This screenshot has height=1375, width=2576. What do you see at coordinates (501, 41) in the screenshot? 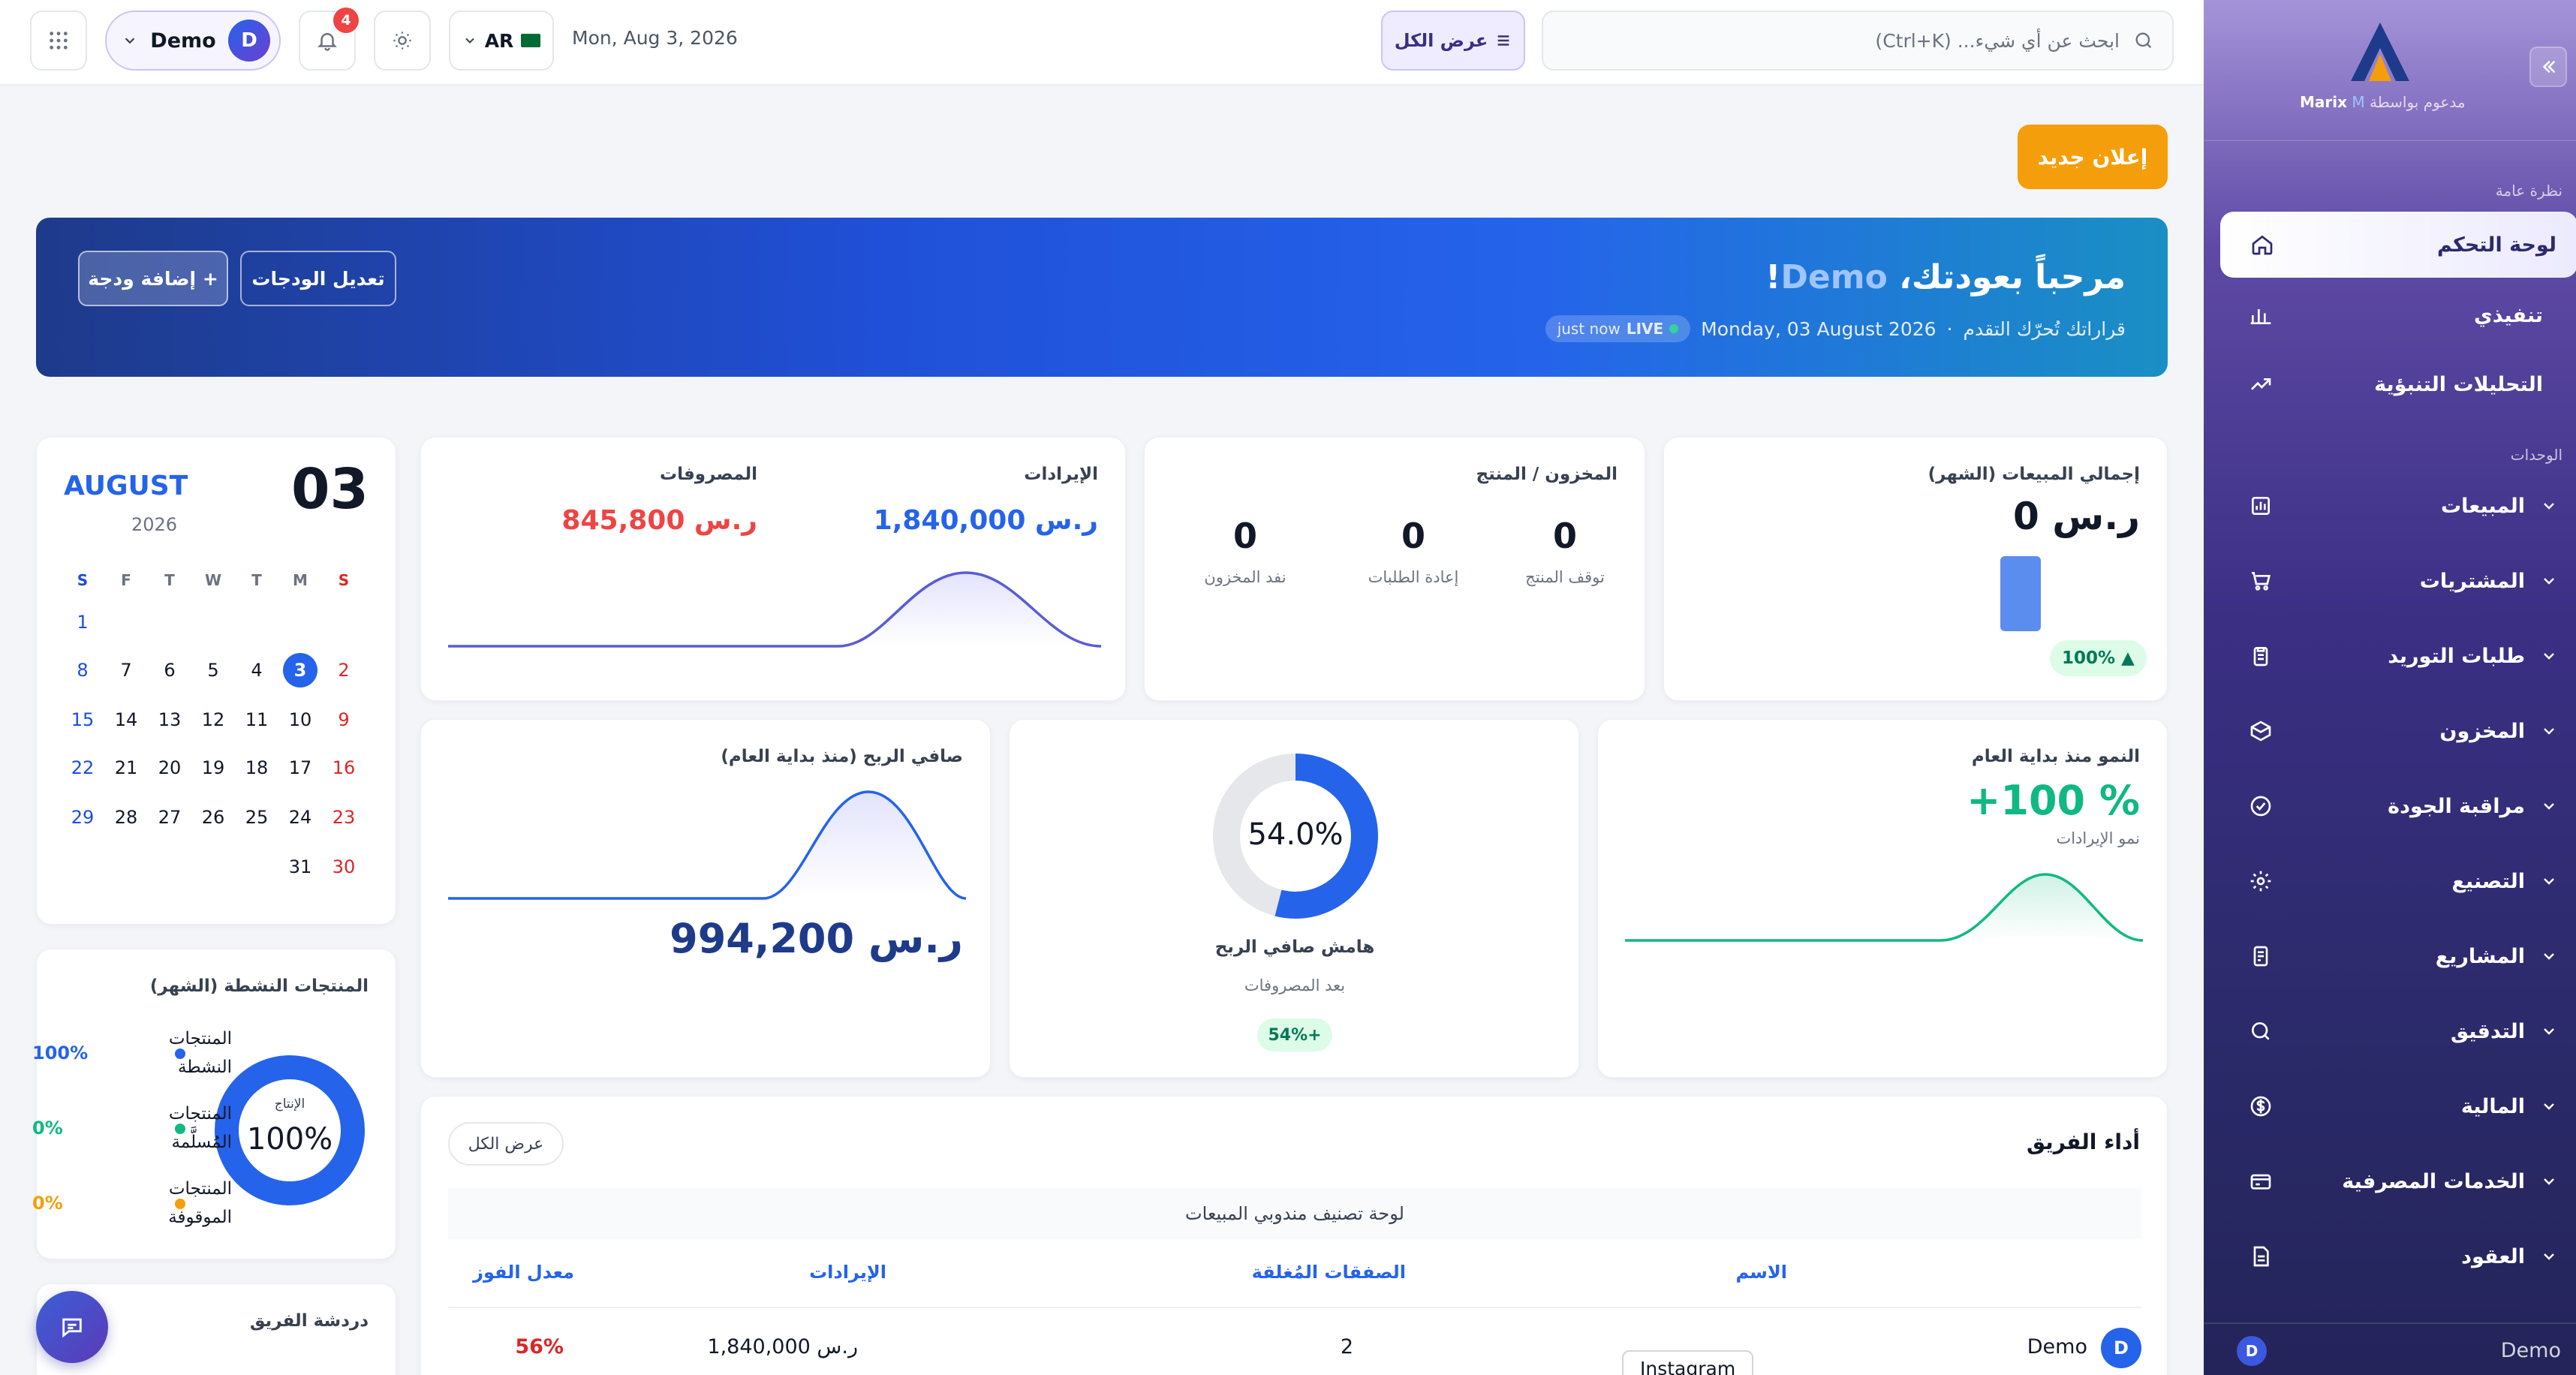
I see `language-select: AR` at bounding box center [501, 41].